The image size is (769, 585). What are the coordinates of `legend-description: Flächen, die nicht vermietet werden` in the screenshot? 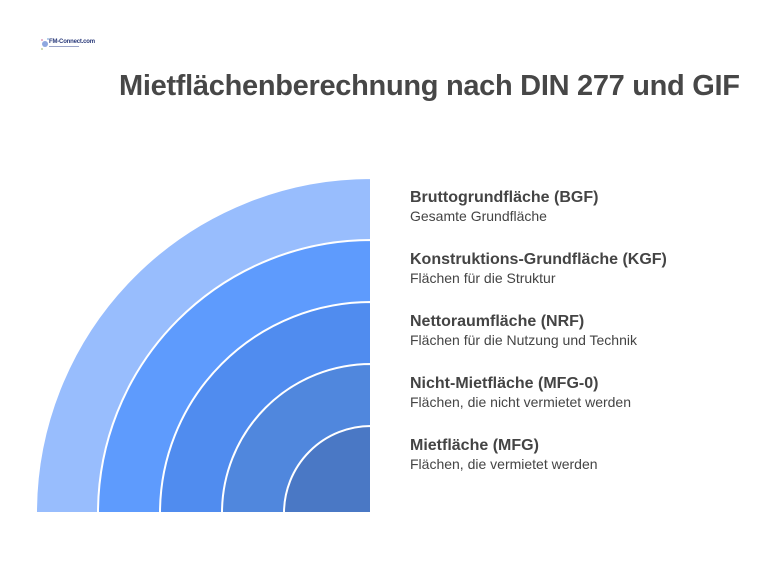 It's located at (520, 402).